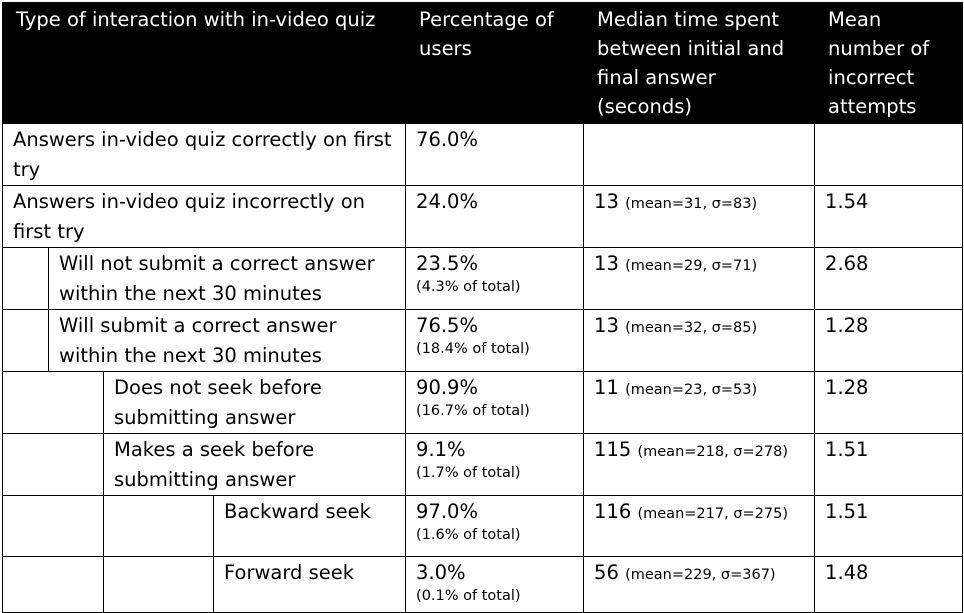  I want to click on row-label: Forward seek, so click(309, 584).